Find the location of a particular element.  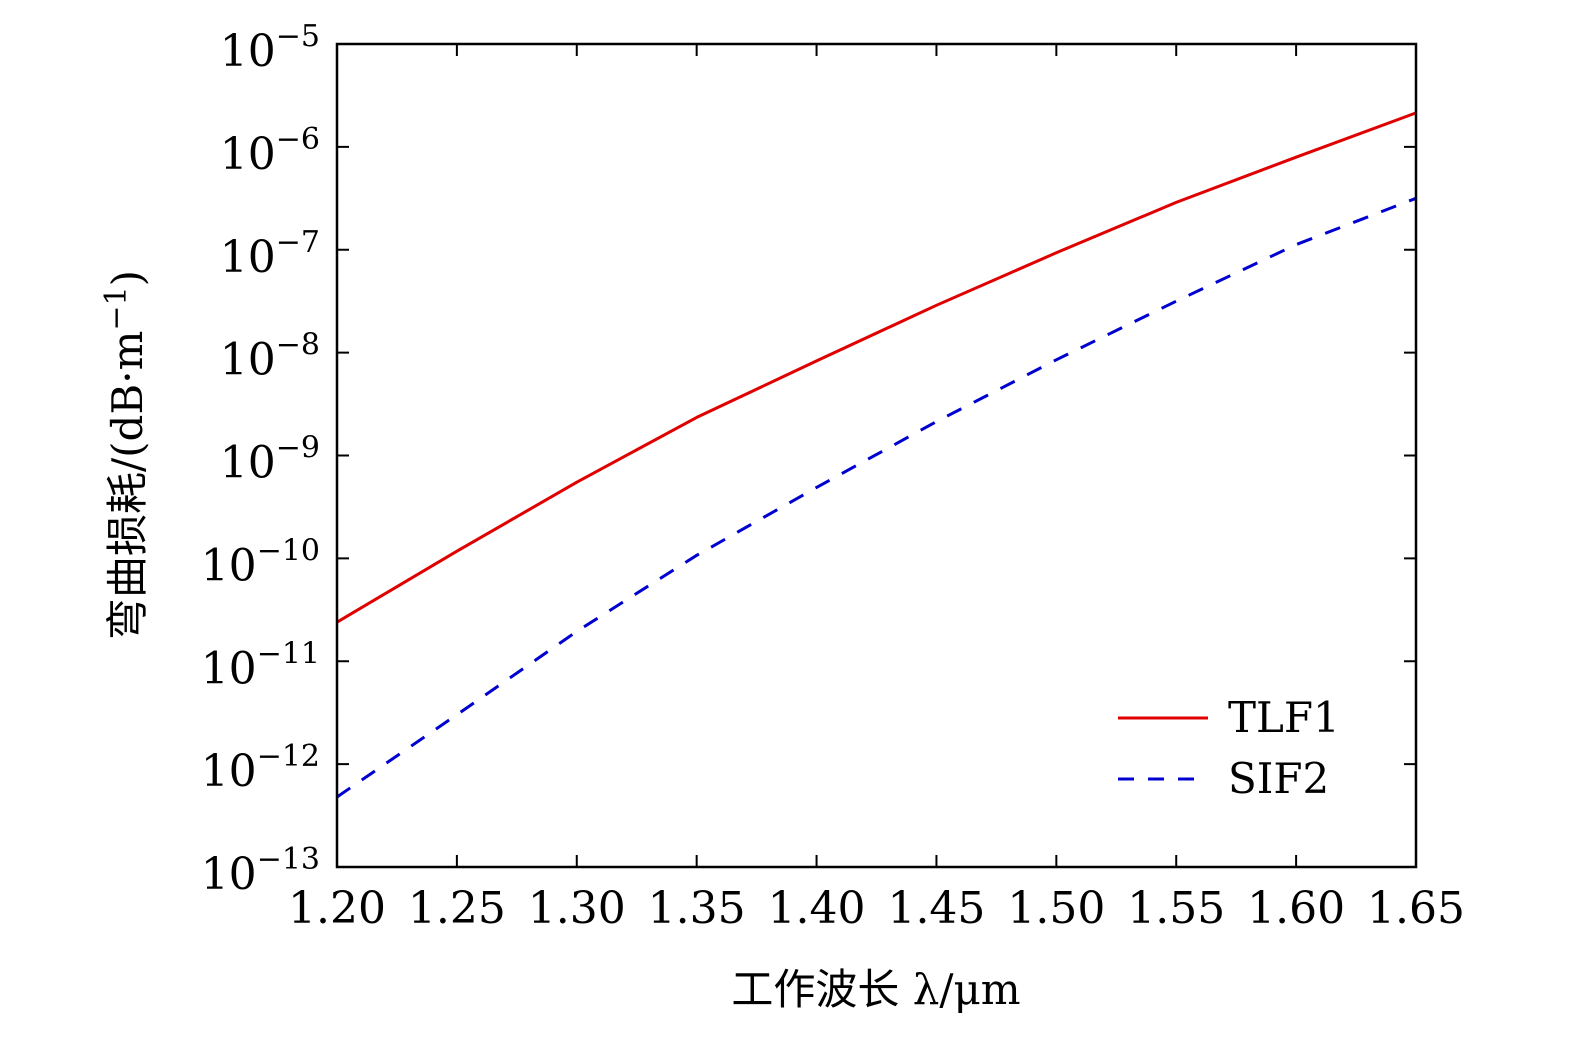

y-tick-label-exponent: −13 is located at coordinates (288, 859).